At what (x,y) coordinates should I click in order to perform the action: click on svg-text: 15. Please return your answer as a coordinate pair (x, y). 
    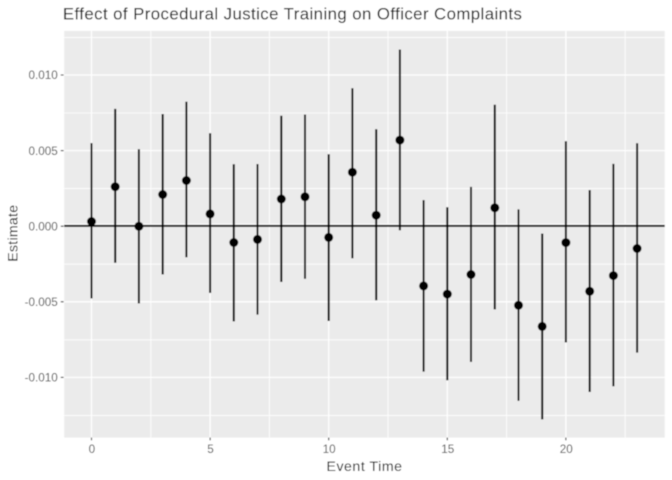
    Looking at the image, I should click on (448, 449).